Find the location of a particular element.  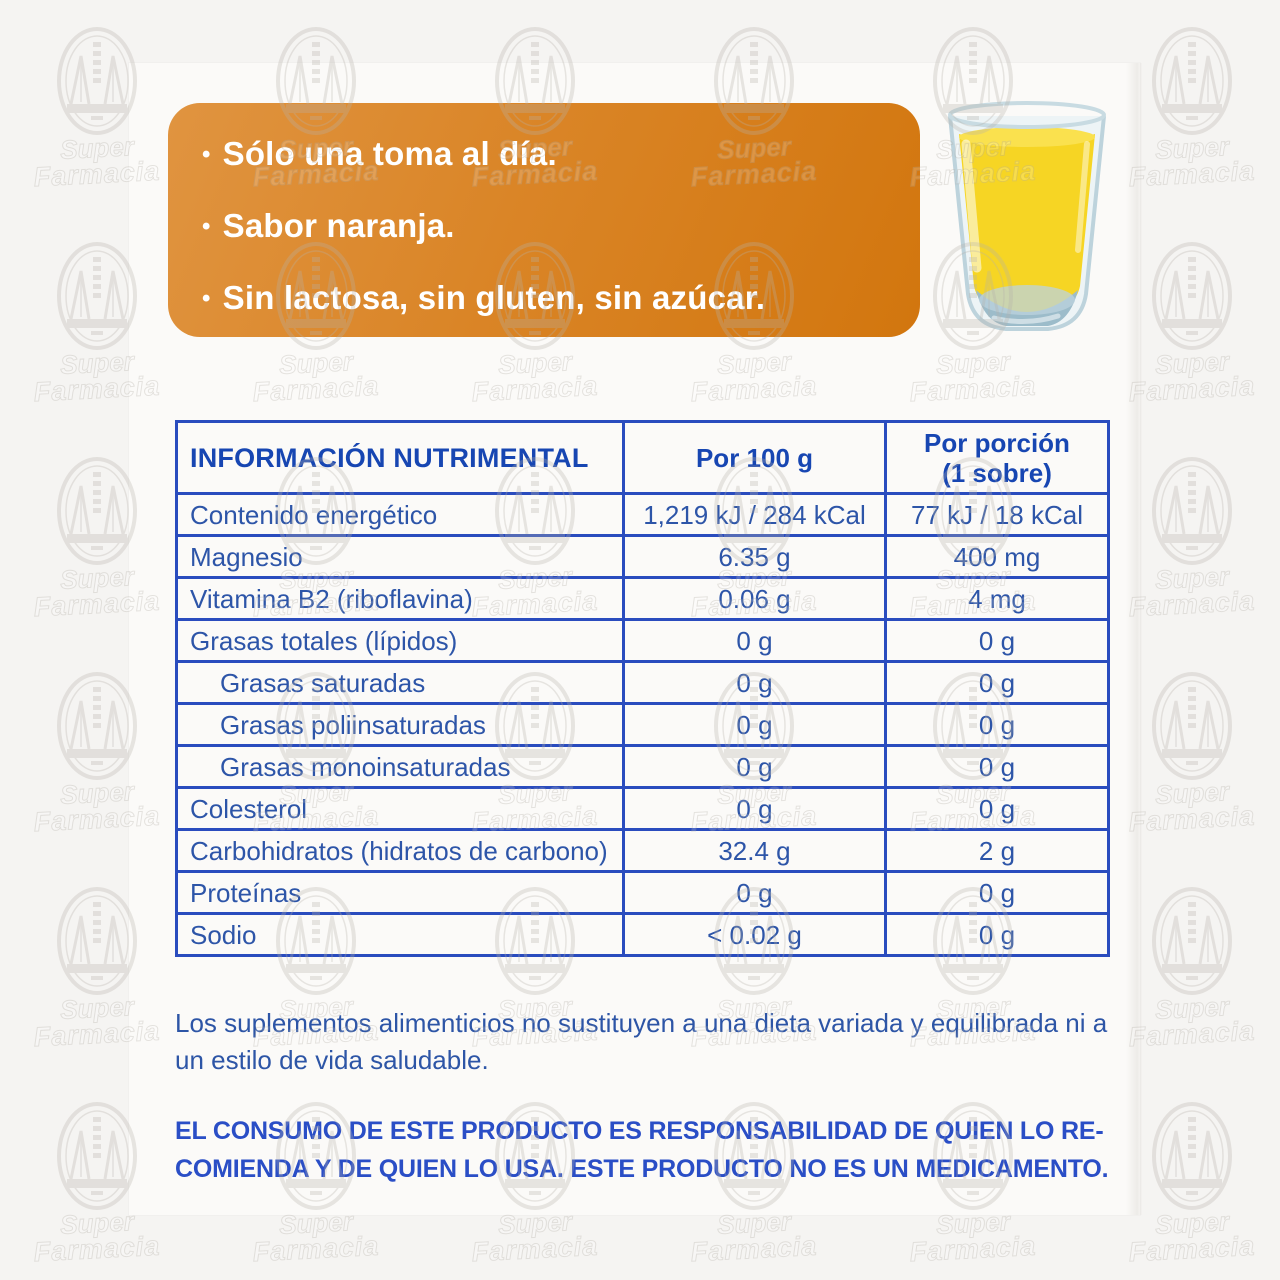

highlight-text: Sólo una toma al día. is located at coordinates (389, 153).